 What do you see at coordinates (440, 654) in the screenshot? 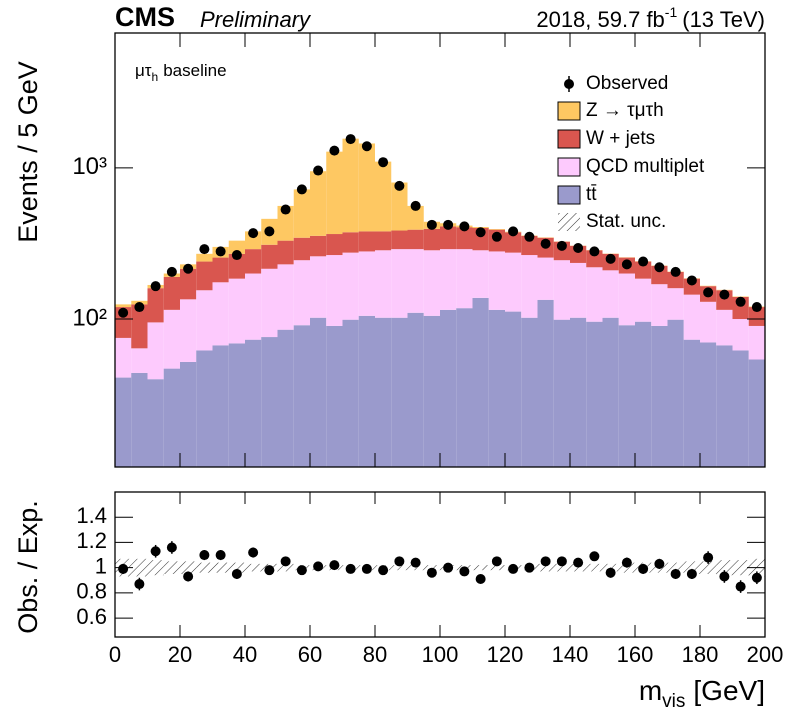
I see `x-tick-label: 100` at bounding box center [440, 654].